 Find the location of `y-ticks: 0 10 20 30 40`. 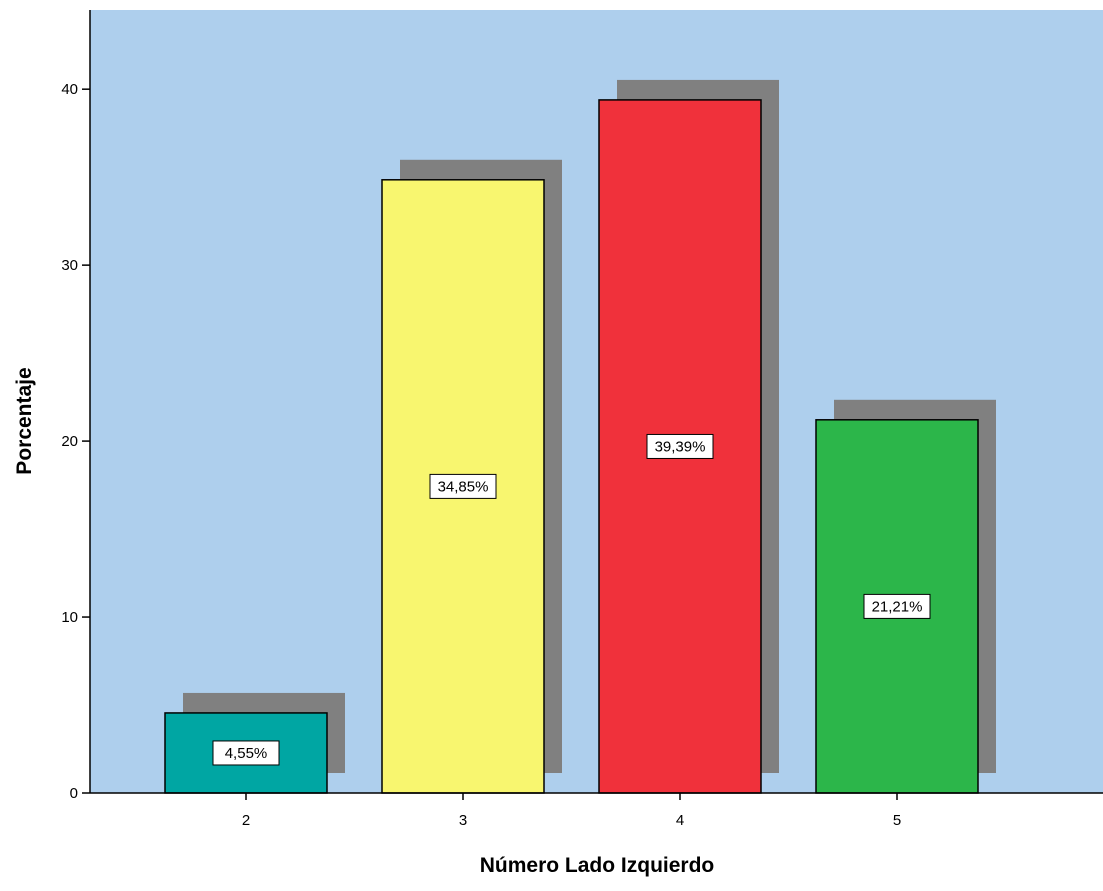

y-ticks: 0 10 20 30 40 is located at coordinates (75, 441).